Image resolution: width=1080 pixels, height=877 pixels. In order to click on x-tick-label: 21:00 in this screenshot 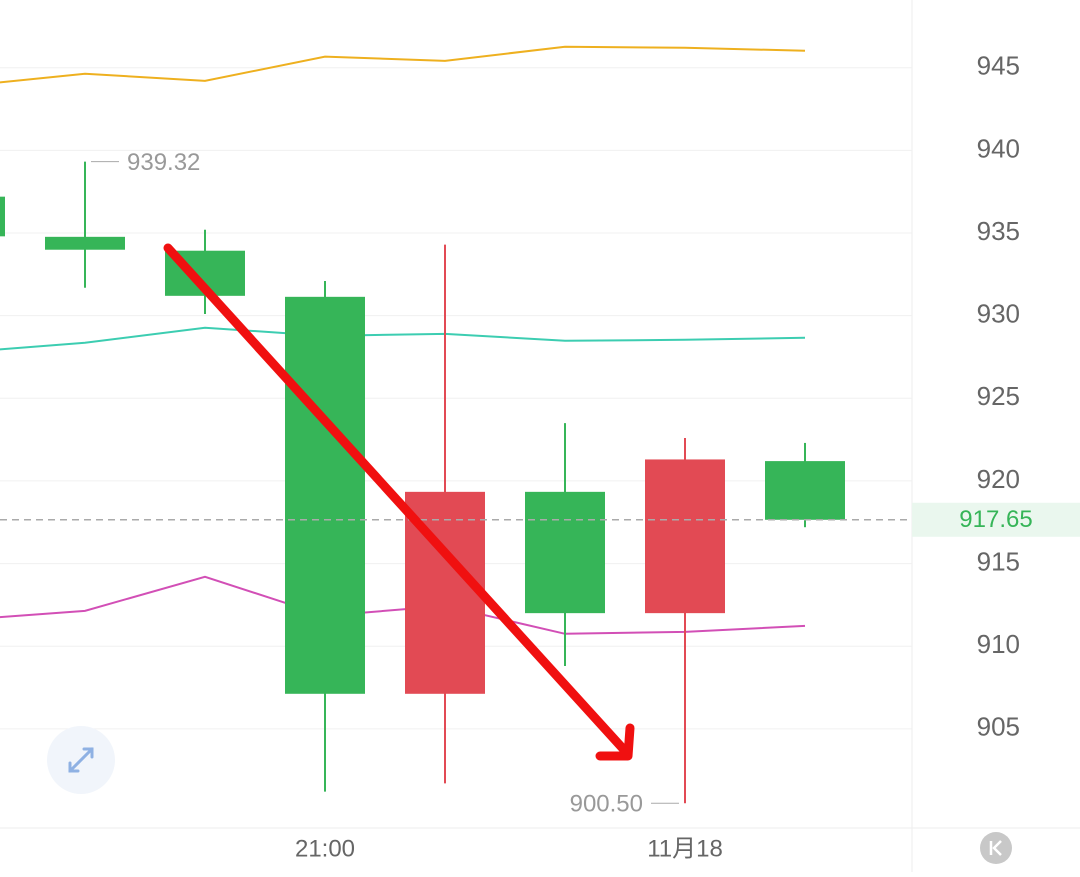, I will do `click(325, 848)`.